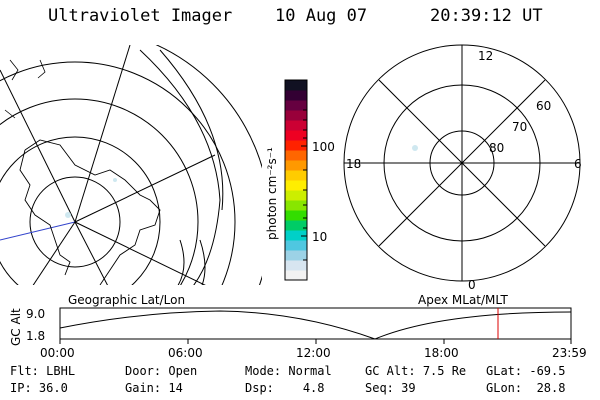 The width and height of the screenshot is (600, 400). I want to click on altitude-plot-frame, so click(315, 323).